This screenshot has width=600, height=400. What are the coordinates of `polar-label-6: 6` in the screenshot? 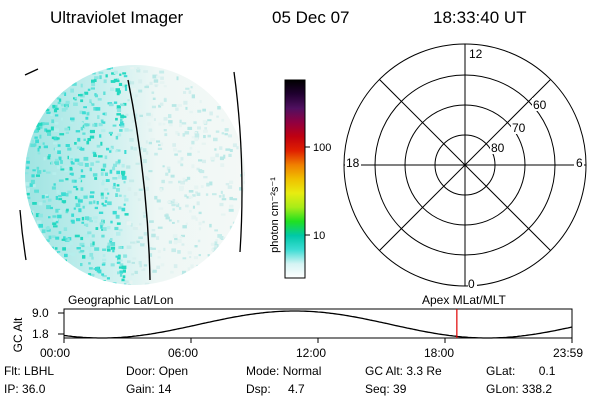 It's located at (579, 163).